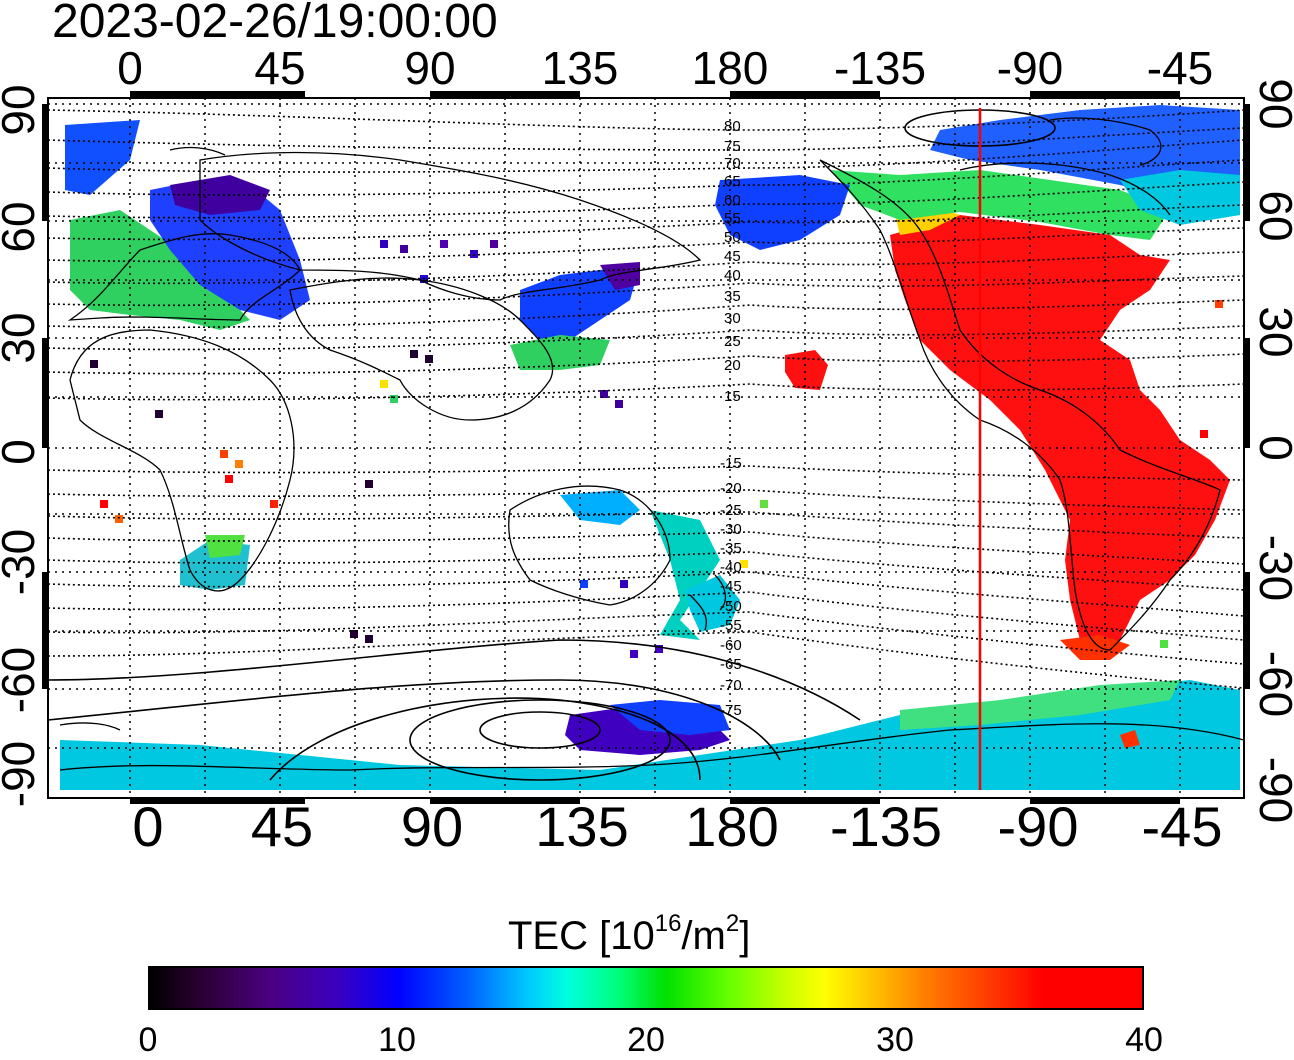 The height and width of the screenshot is (1060, 1294). What do you see at coordinates (432, 826) in the screenshot?
I see `bottom-lon-label: 90` at bounding box center [432, 826].